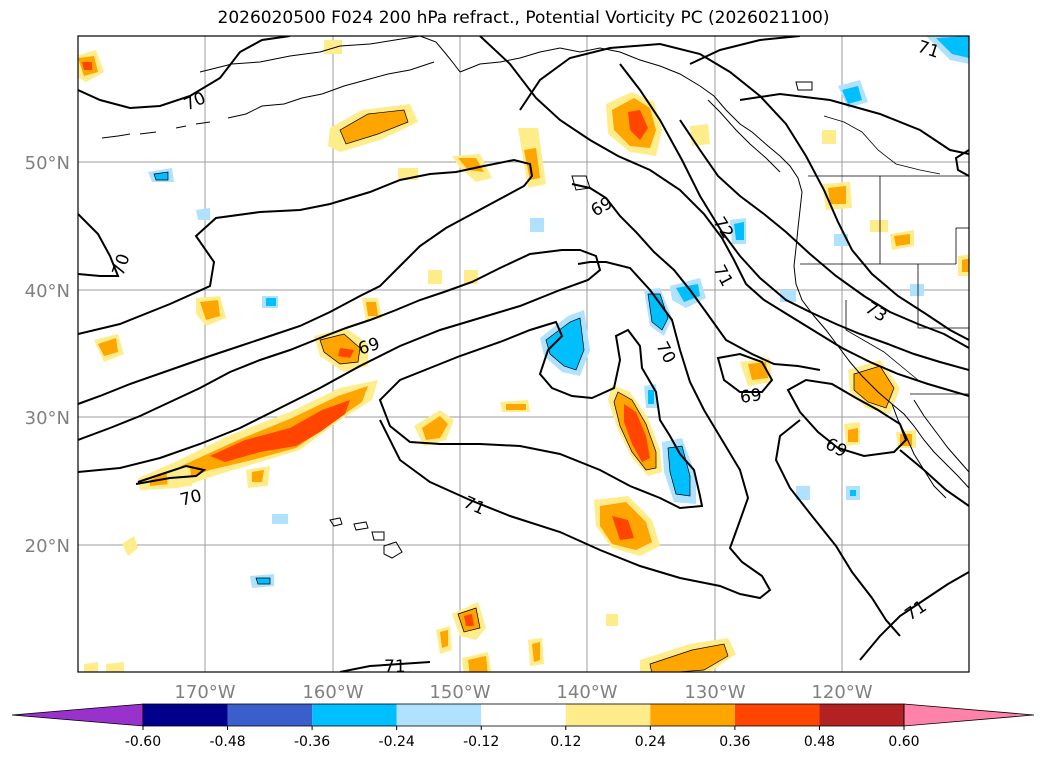  I want to click on fill-e12-yellow, so click(333, 47).